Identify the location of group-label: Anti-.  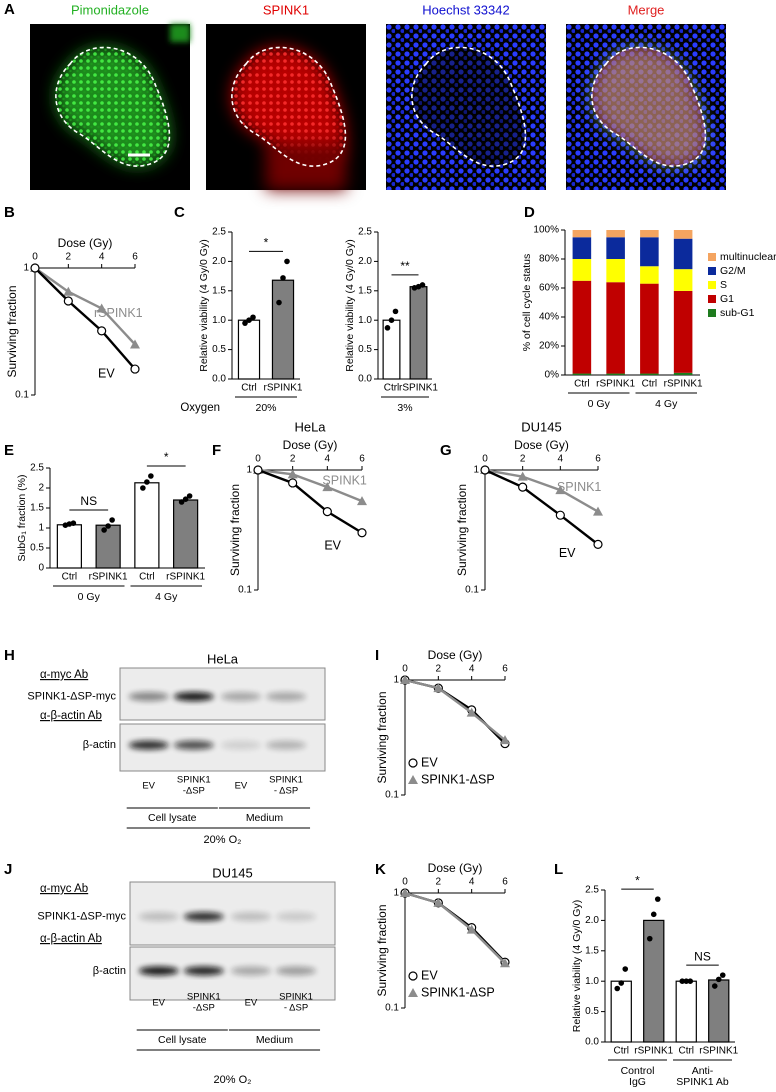
(703, 1071).